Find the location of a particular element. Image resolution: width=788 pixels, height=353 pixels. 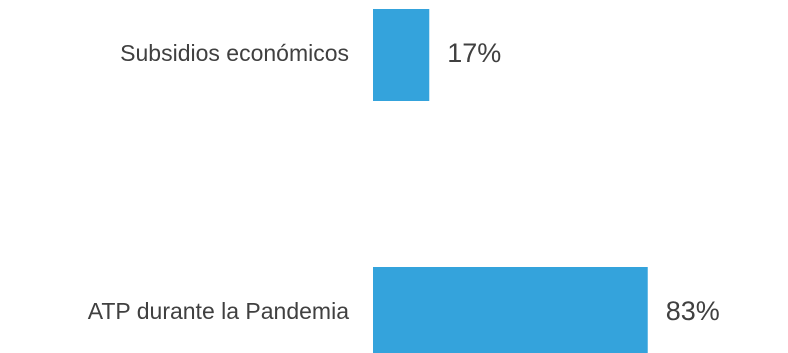

bar-atp-durante-la-pandemia is located at coordinates (510, 310).